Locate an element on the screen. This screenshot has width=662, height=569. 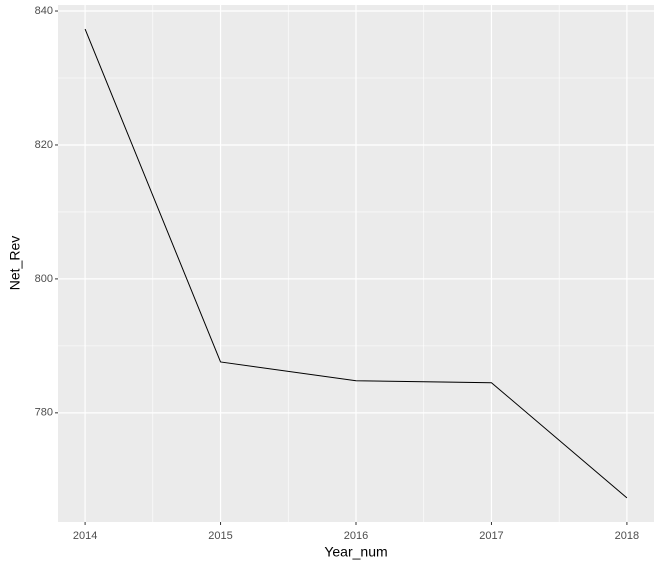
y-axis-title: Net_Rev is located at coordinates (15, 263).